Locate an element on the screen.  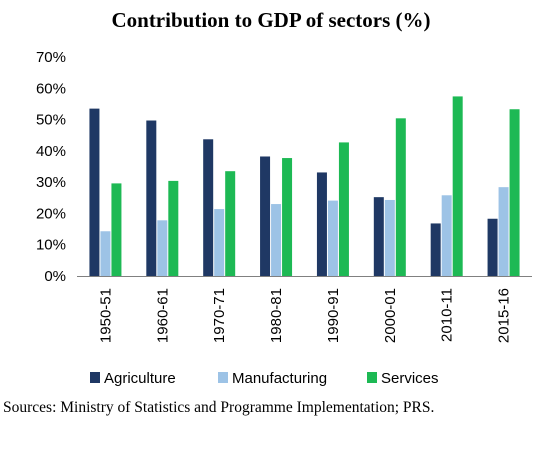
legend: Agriculture Manufacturing Services is located at coordinates (264, 378).